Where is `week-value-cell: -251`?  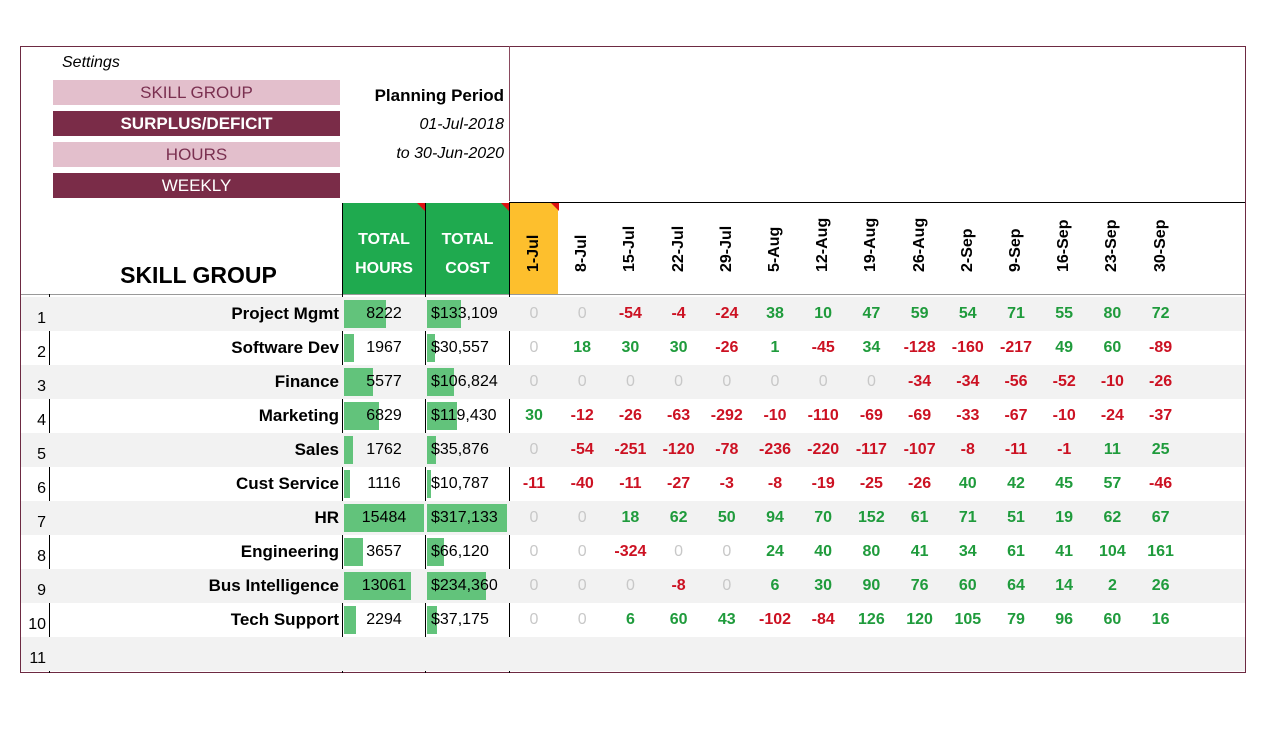
week-value-cell: -251 is located at coordinates (630, 449).